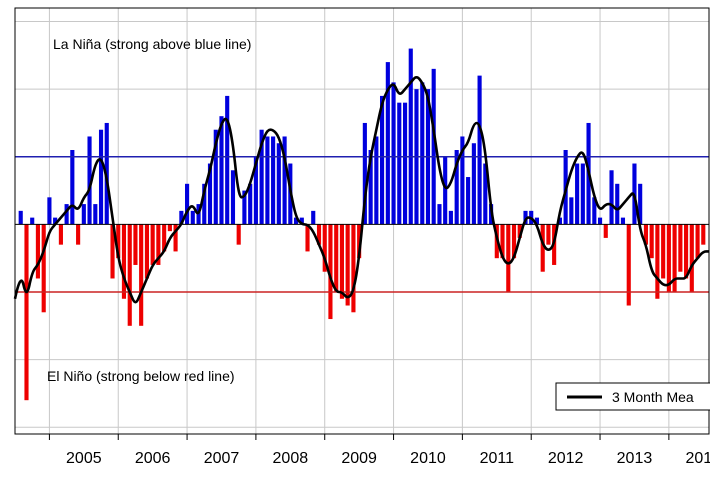 Image resolution: width=710 pixels, height=478 pixels. Describe the element at coordinates (359, 458) in the screenshot. I see `x-tick-label: 2009` at that location.